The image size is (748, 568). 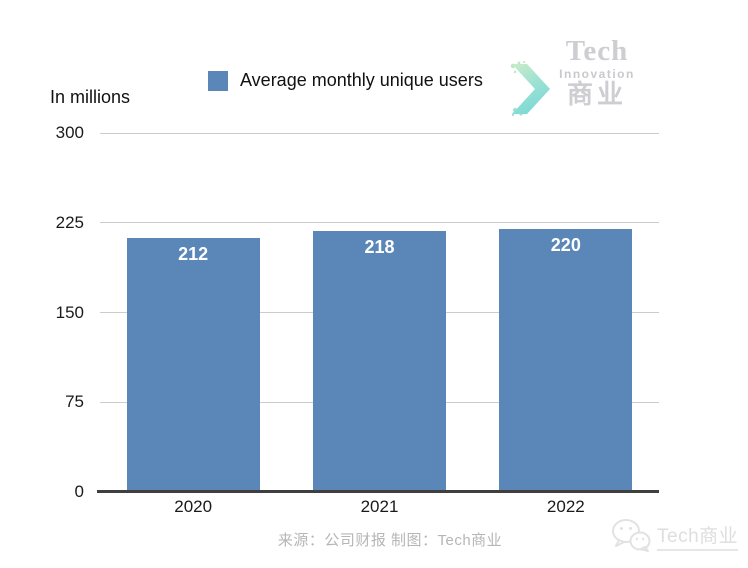 I want to click on brand-name: Tech, so click(x=597, y=51).